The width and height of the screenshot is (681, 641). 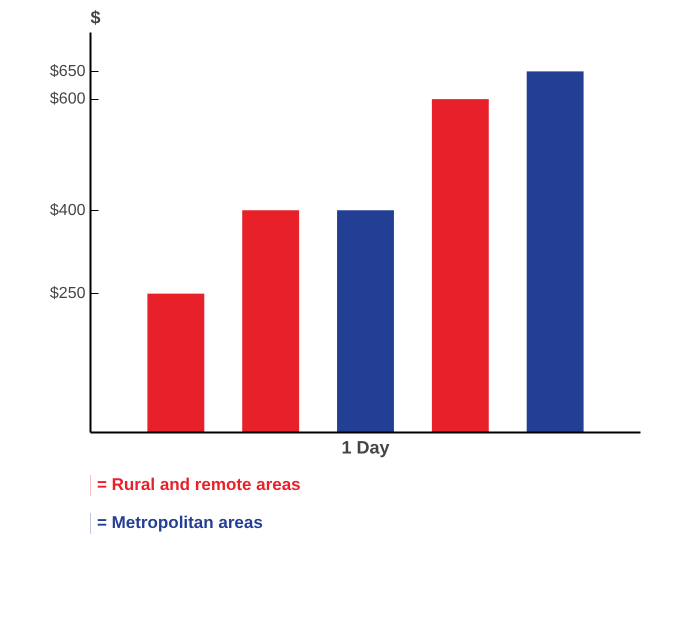 I want to click on x-axis-title: 1 Day, so click(x=365, y=448).